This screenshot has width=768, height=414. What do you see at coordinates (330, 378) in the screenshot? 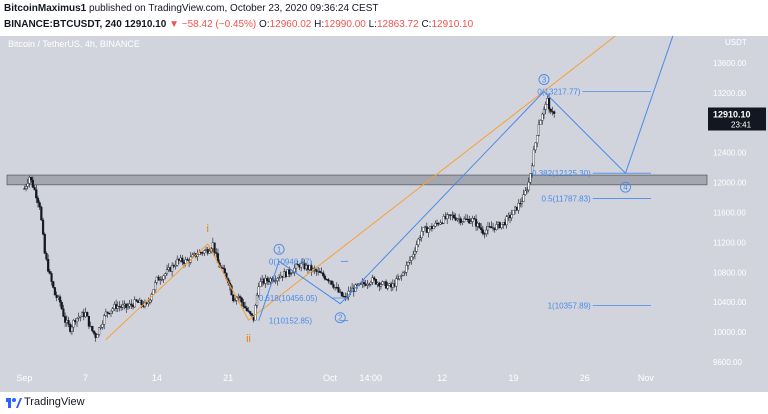
I see `time-tick-label: Oct` at bounding box center [330, 378].